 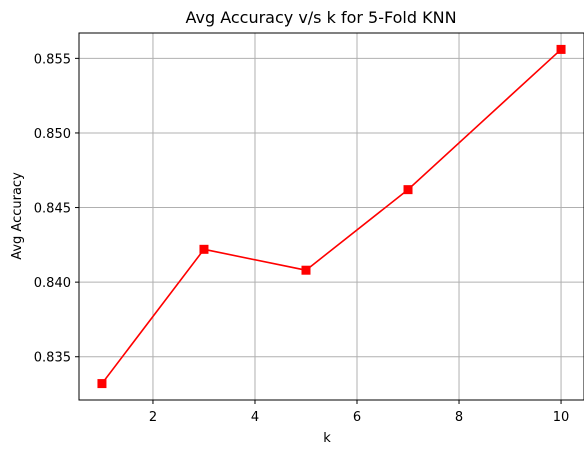 What do you see at coordinates (52, 134) in the screenshot?
I see `y-tick-label: 0.850` at bounding box center [52, 134].